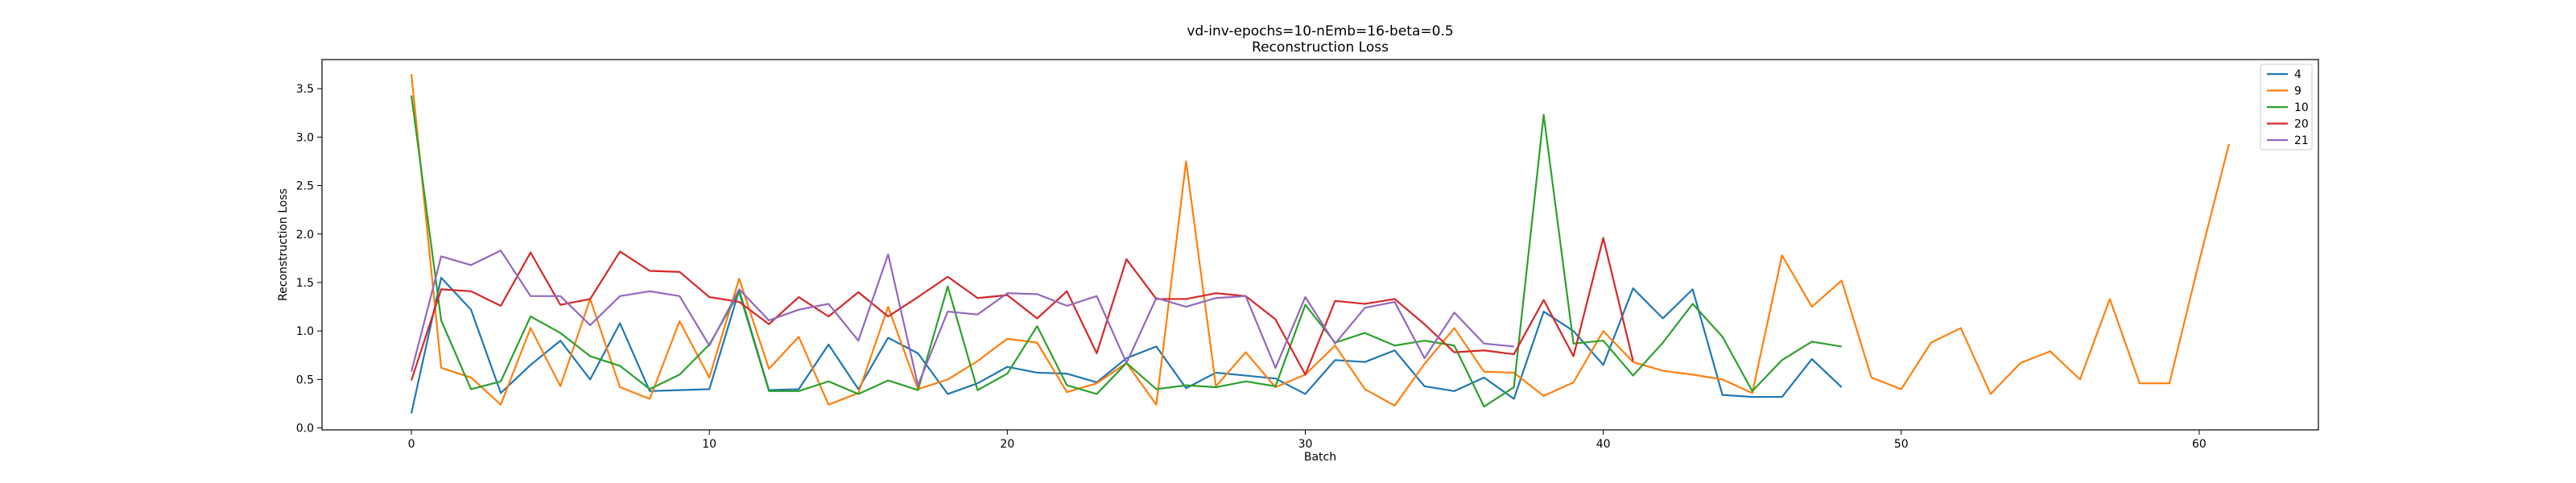 This screenshot has width=2576, height=483. What do you see at coordinates (2301, 140) in the screenshot?
I see `legend-label-21: 21` at bounding box center [2301, 140].